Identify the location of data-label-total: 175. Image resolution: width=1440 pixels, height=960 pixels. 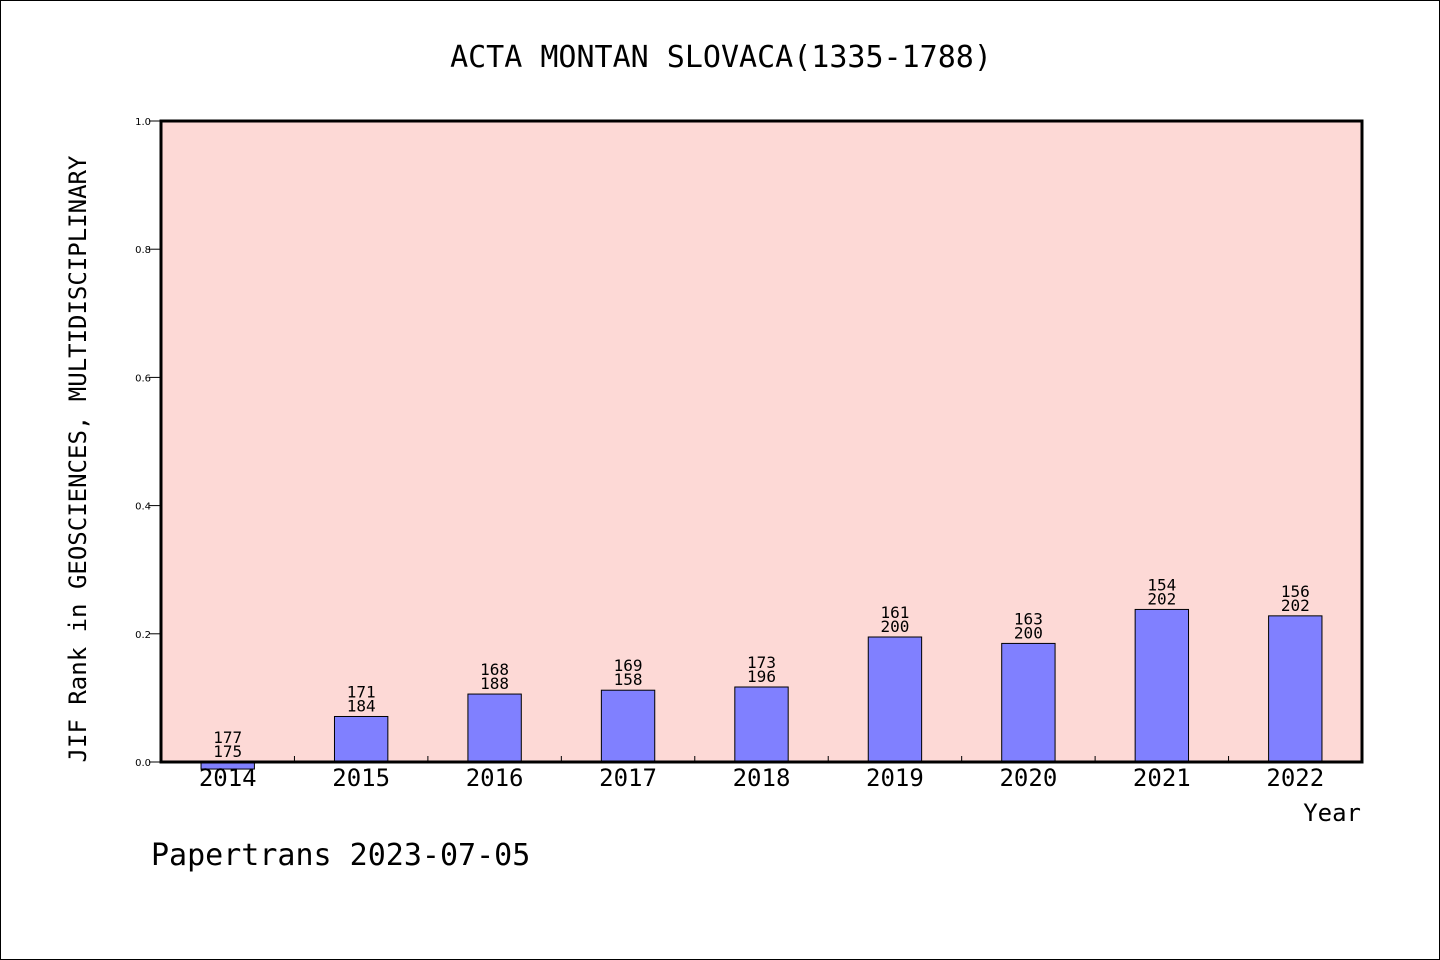
(227, 751).